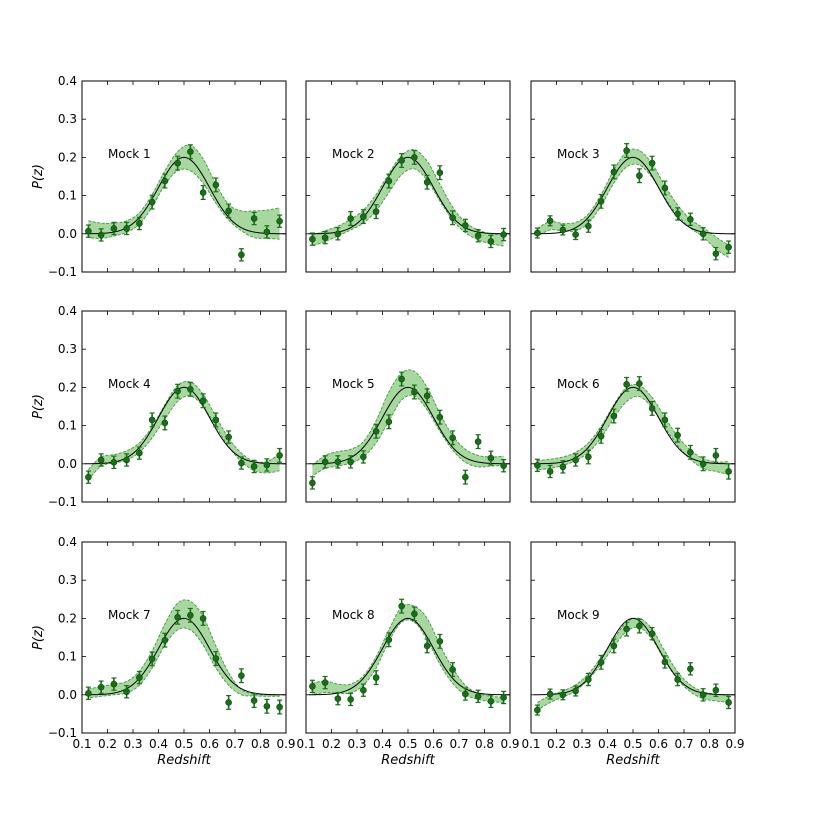 Image resolution: width=817 pixels, height=817 pixels. I want to click on x-tick-label: 0.6, so click(658, 744).